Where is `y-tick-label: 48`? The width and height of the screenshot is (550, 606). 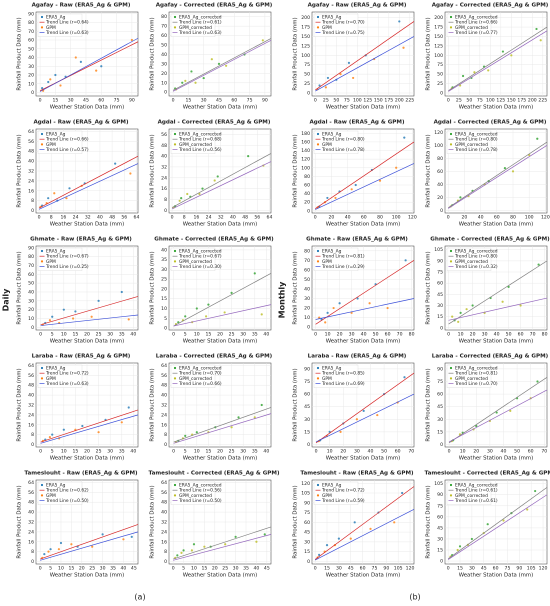 y-tick-label: 48 is located at coordinates (164, 503).